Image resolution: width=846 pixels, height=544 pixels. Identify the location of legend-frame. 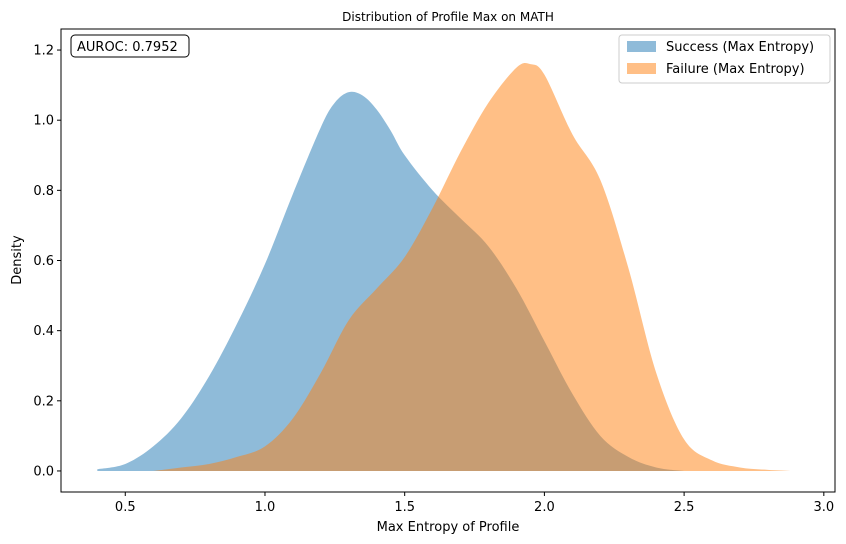
(724, 59).